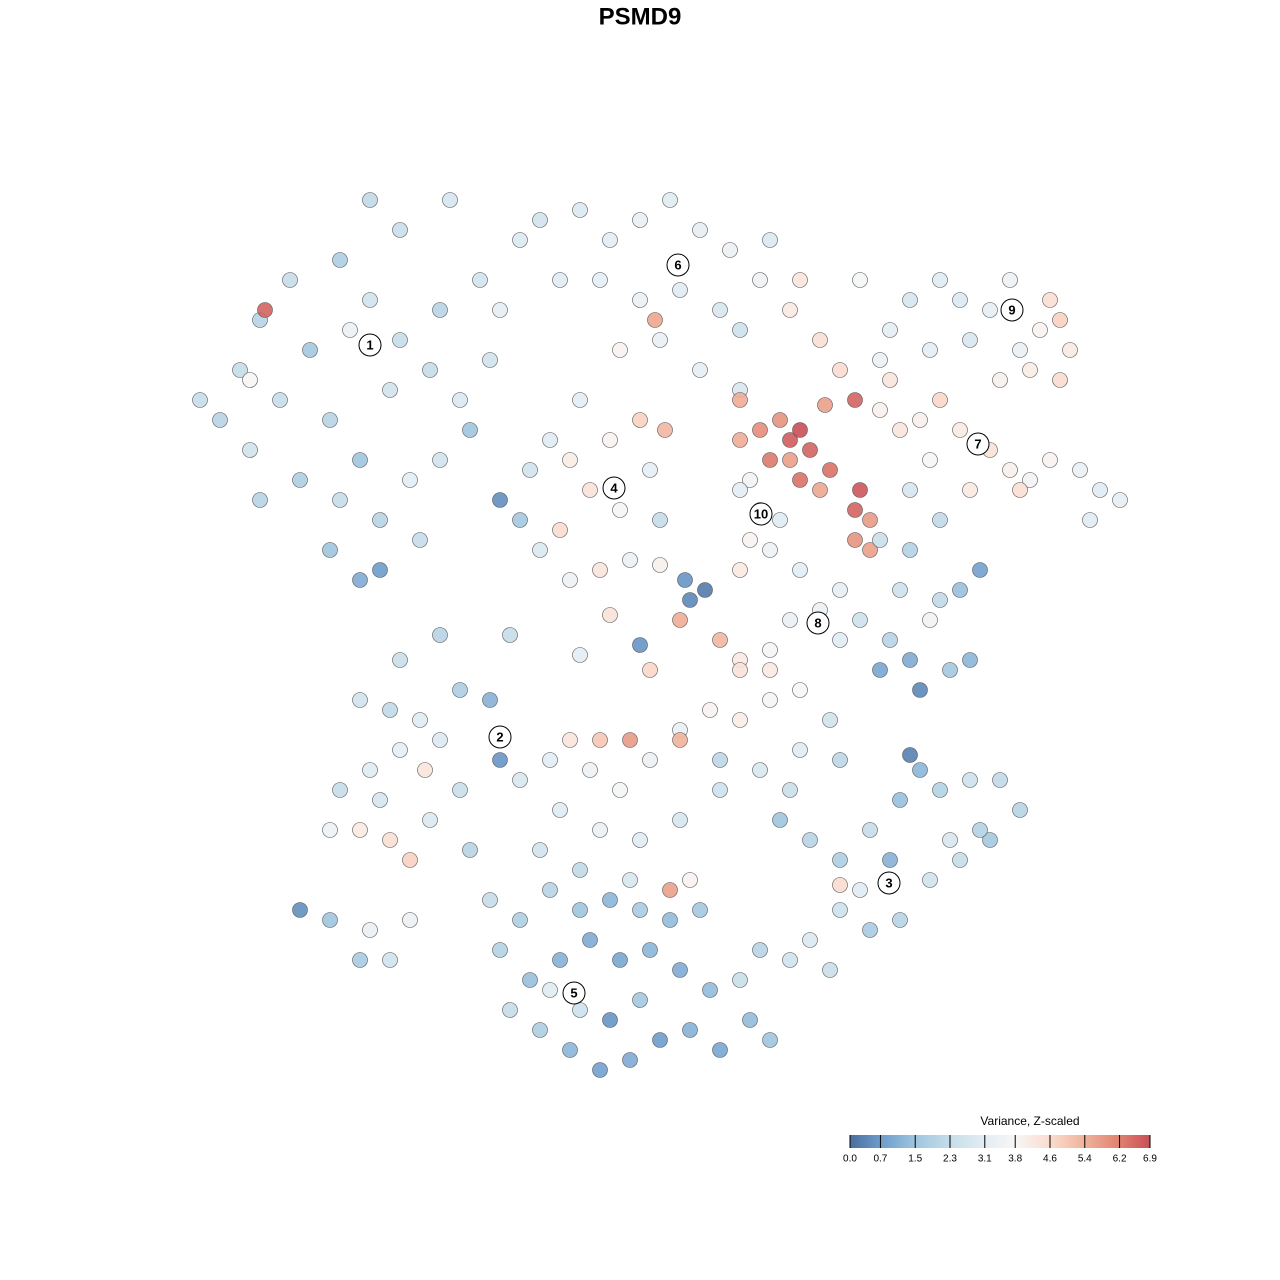 The image size is (1280, 1280). Describe the element at coordinates (1050, 1159) in the screenshot. I see `colorbar-tick-label: 4.6` at that location.